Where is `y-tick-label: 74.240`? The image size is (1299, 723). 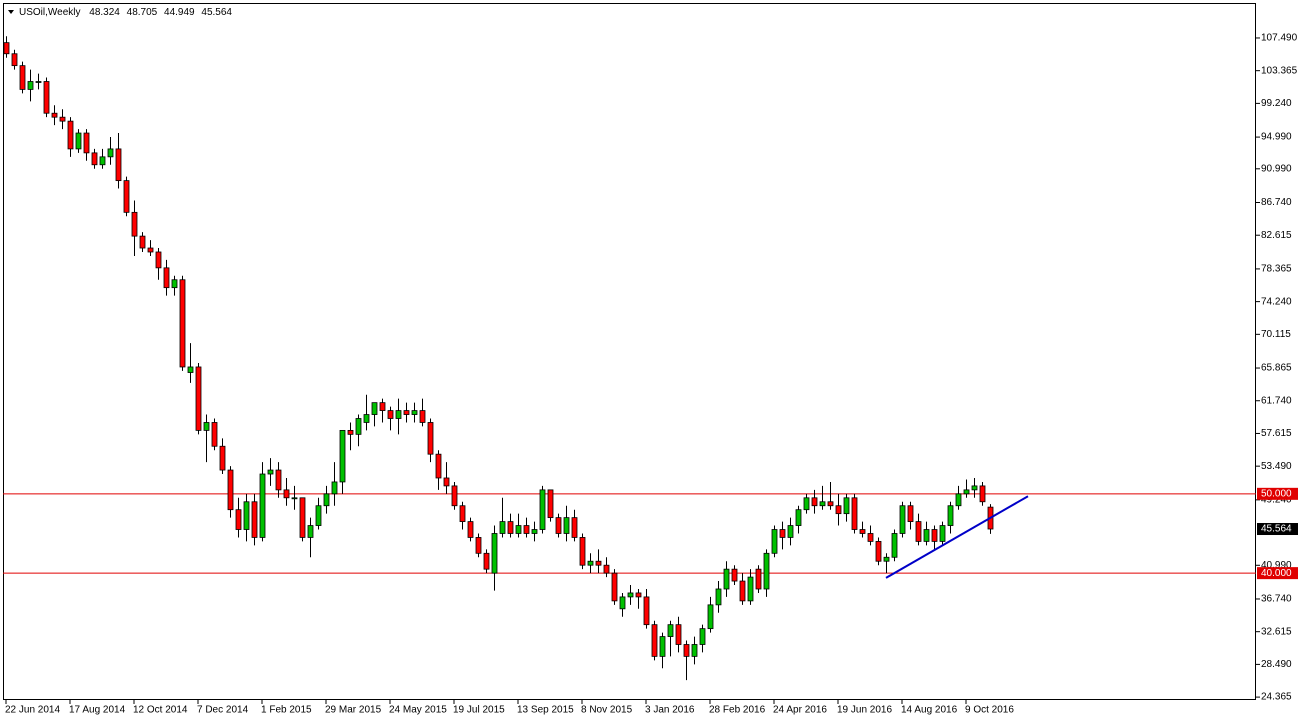
y-tick-label: 74.240 is located at coordinates (1276, 301).